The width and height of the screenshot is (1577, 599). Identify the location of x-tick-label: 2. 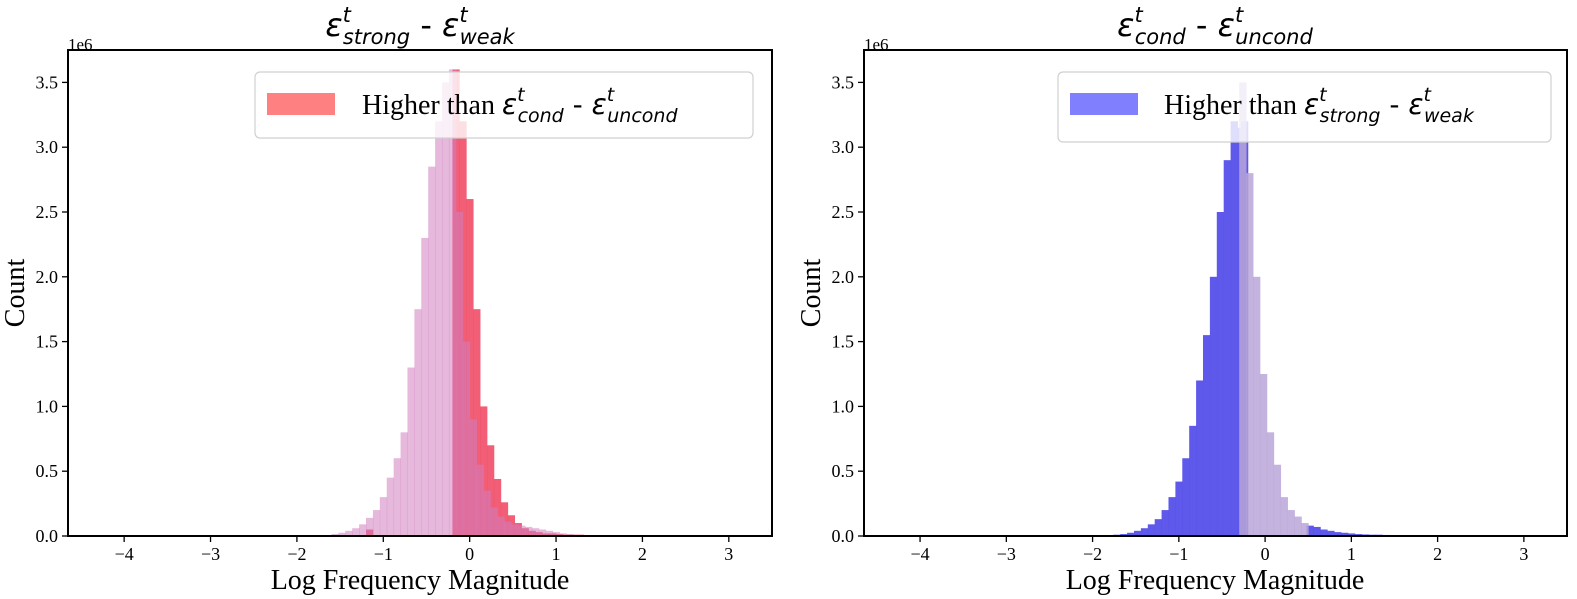
(642, 554).